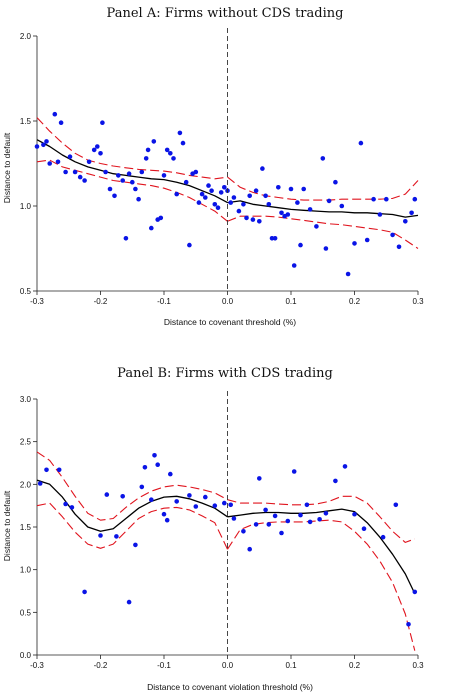 The width and height of the screenshot is (450, 699). What do you see at coordinates (37, 301) in the screenshot?
I see `panel-a-x-tick-label: -0.3` at bounding box center [37, 301].